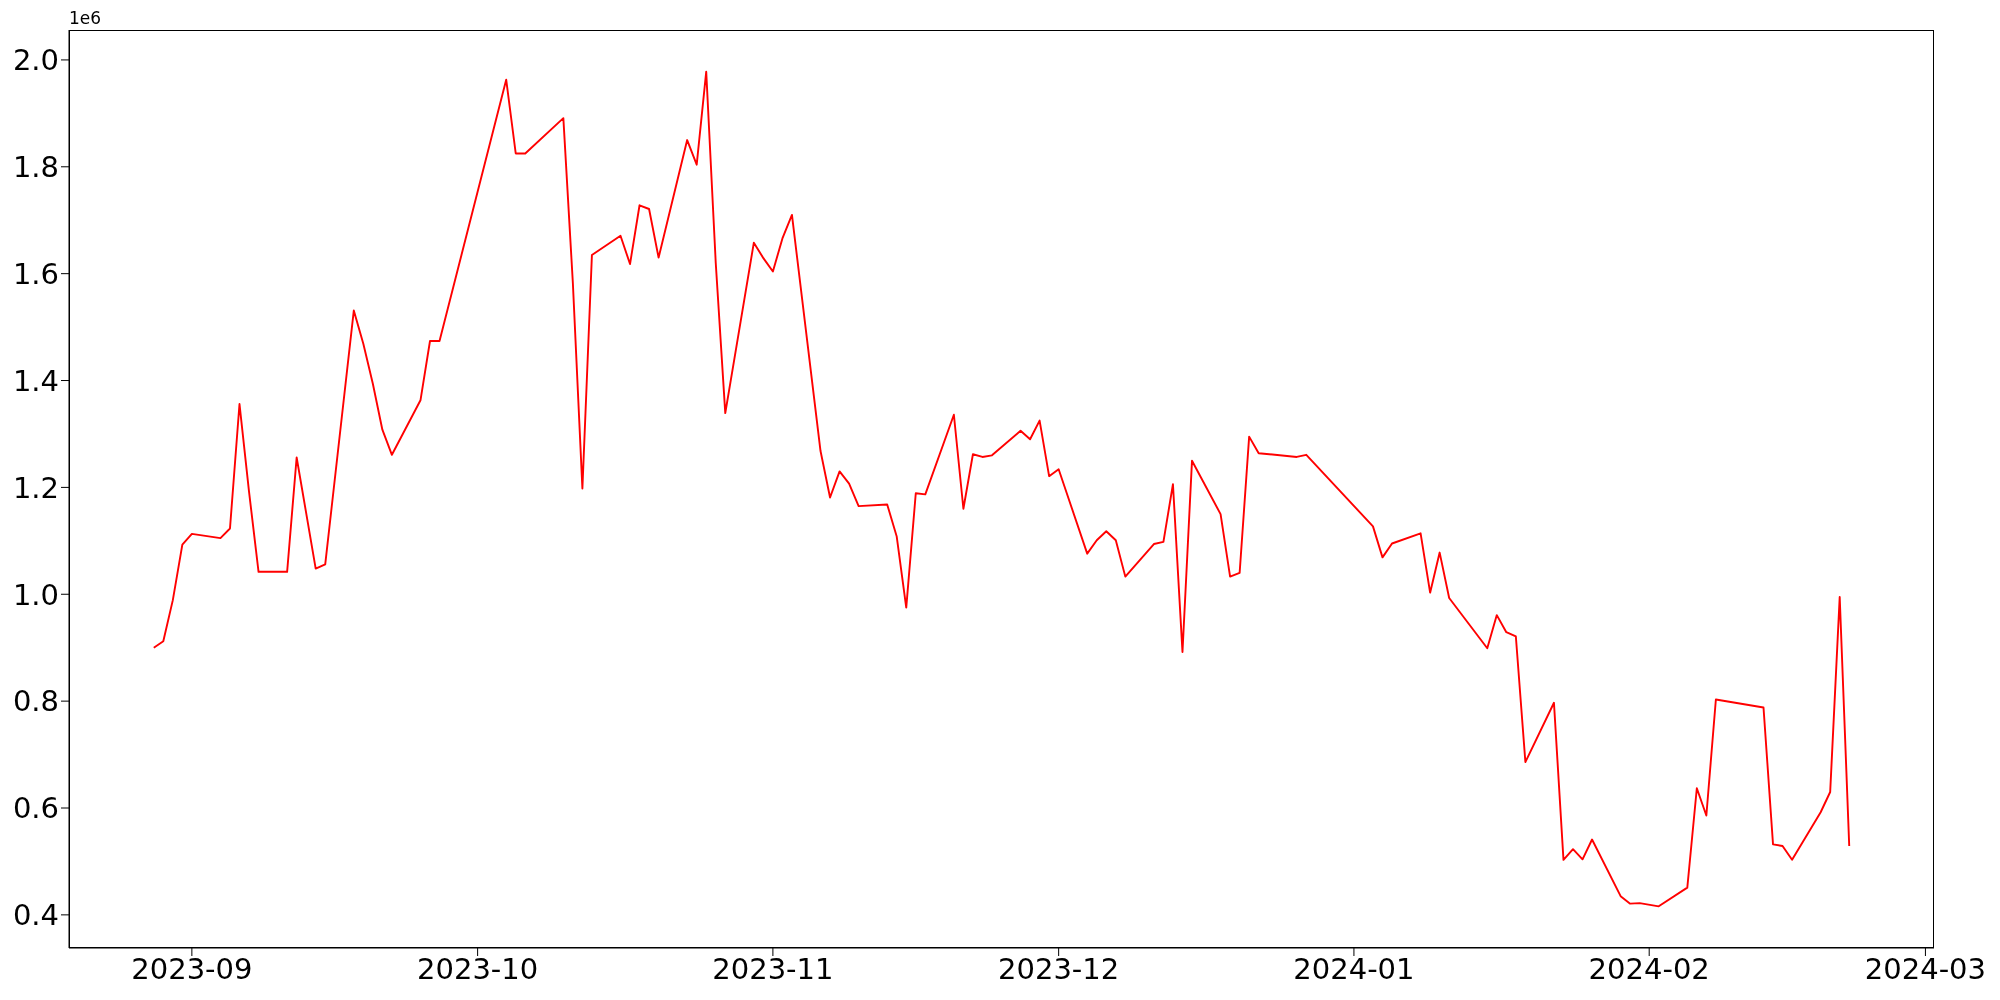 The width and height of the screenshot is (2000, 1000). What do you see at coordinates (35, 487) in the screenshot?
I see `y-tick-label: 1.2` at bounding box center [35, 487].